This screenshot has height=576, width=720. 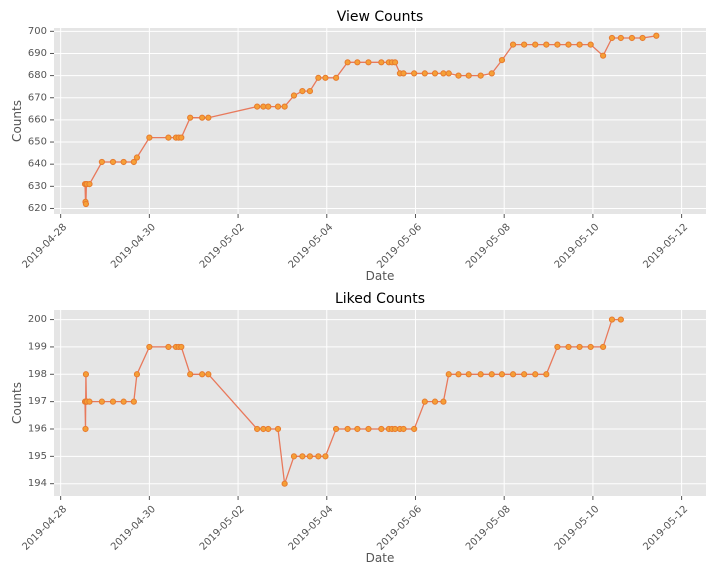 What do you see at coordinates (17, 403) in the screenshot?
I see `likes-y-axis-label: Counts` at bounding box center [17, 403].